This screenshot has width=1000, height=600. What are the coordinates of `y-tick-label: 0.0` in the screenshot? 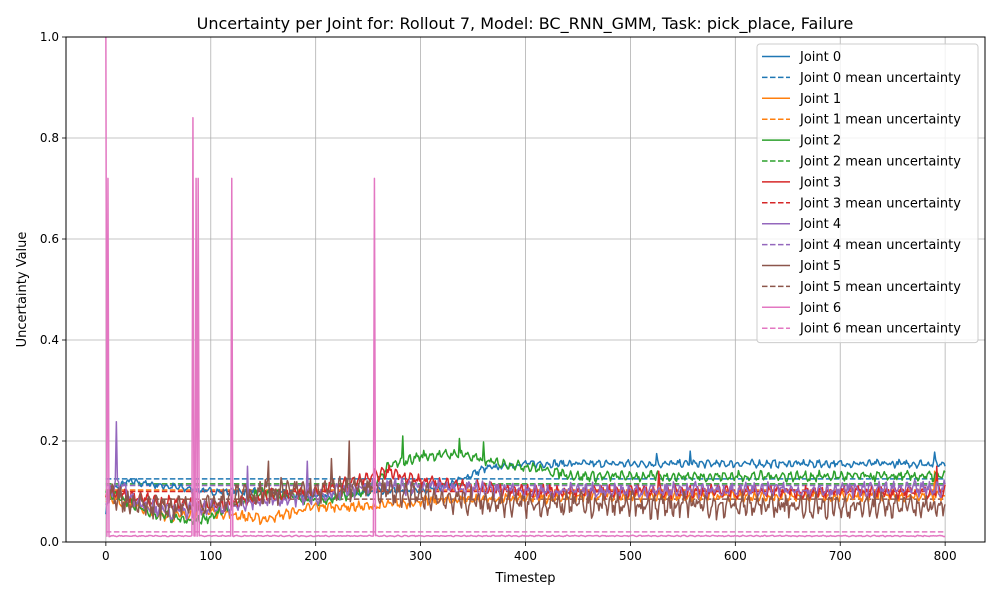 It's located at (49, 542).